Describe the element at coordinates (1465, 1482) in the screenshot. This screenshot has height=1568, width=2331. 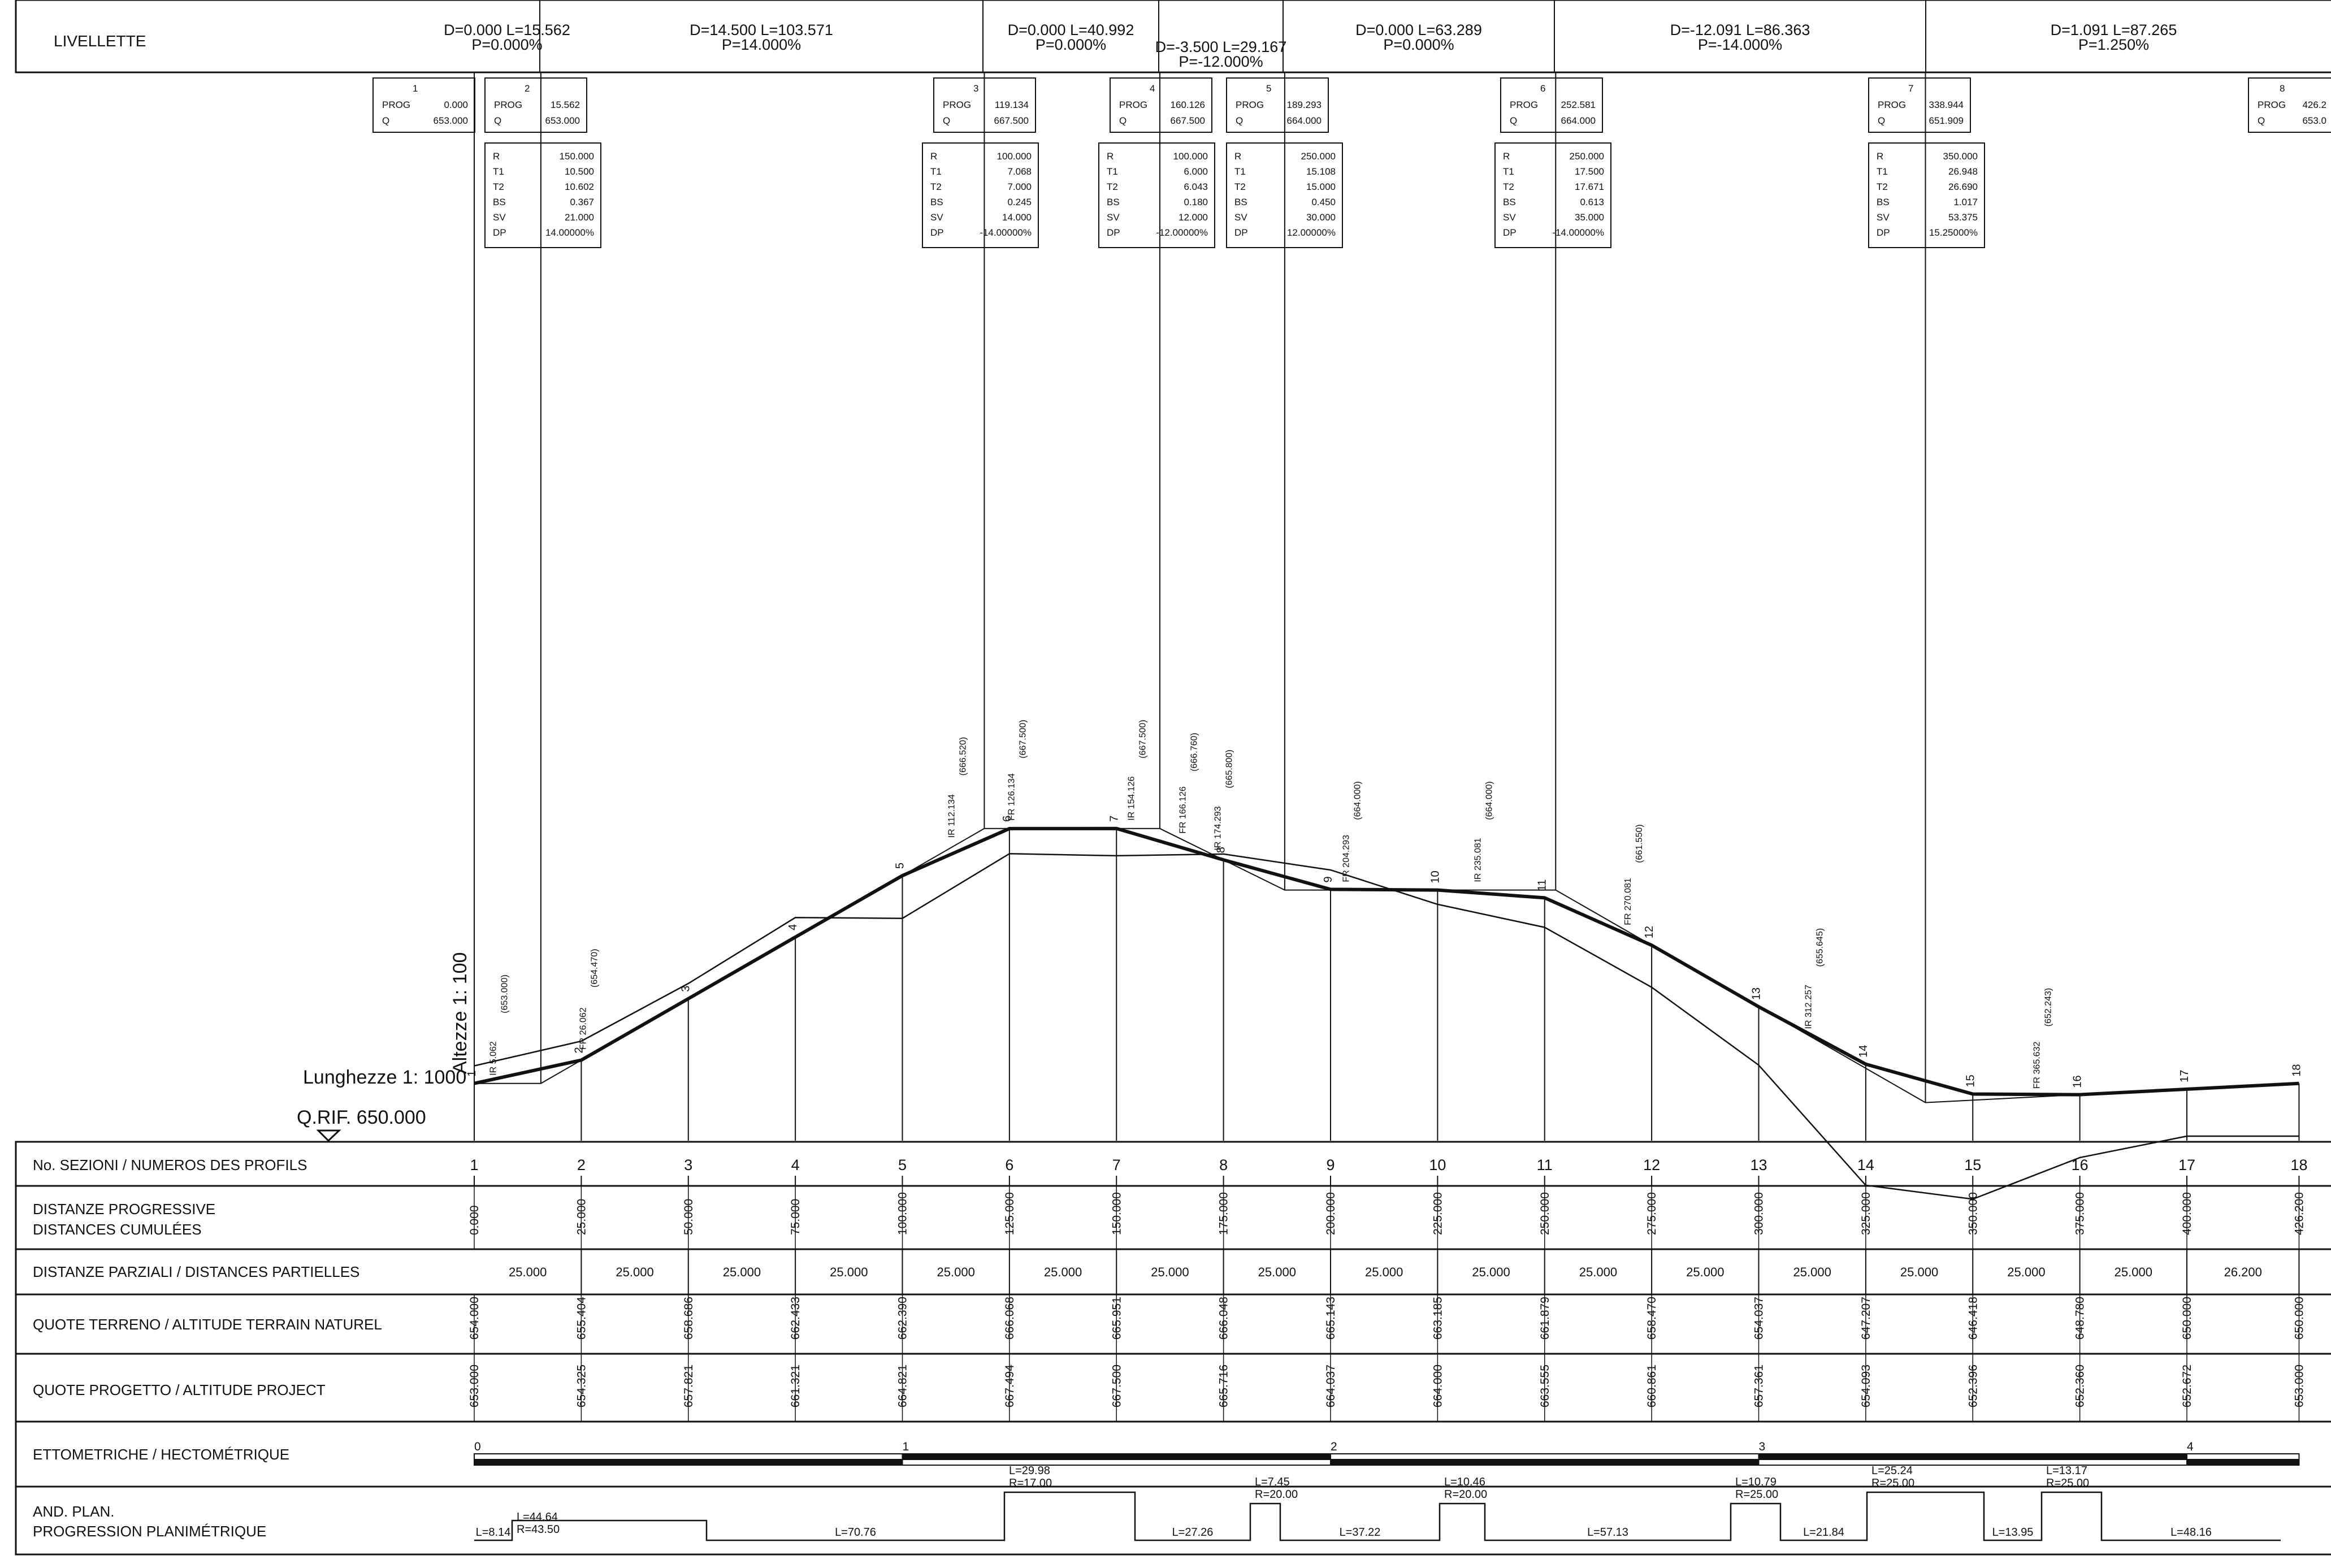
I see `plan-curve-length: L=10.46` at that location.